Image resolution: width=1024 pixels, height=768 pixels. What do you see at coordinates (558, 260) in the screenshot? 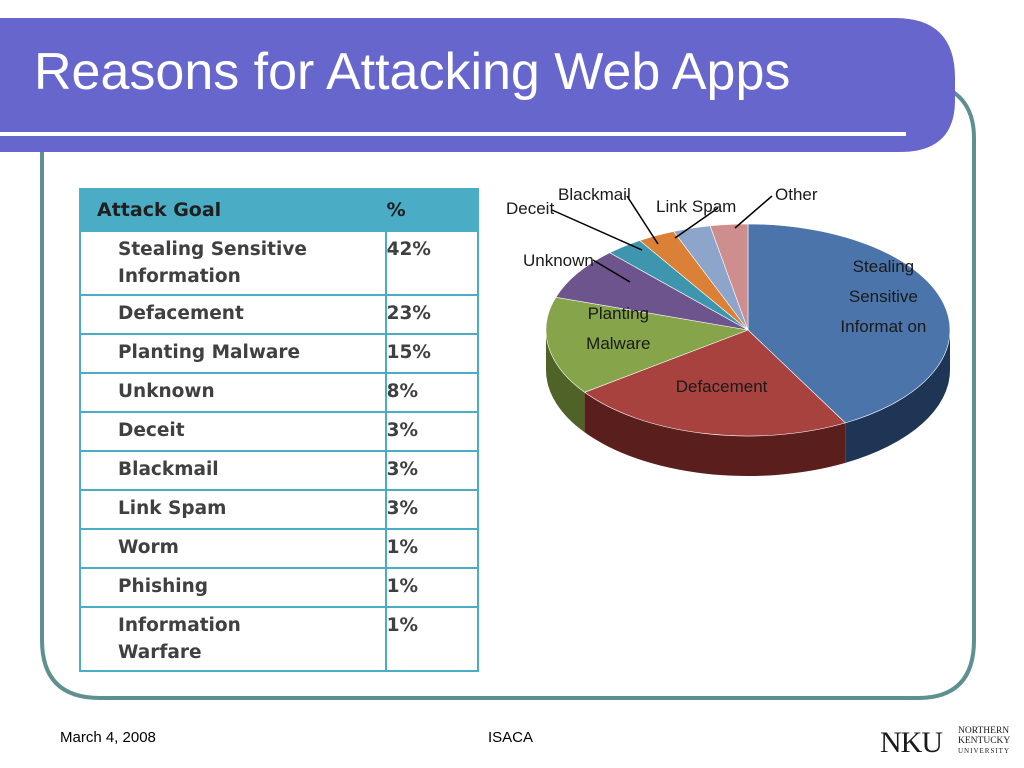
I see `pie-slice-label: Unknown` at bounding box center [558, 260].